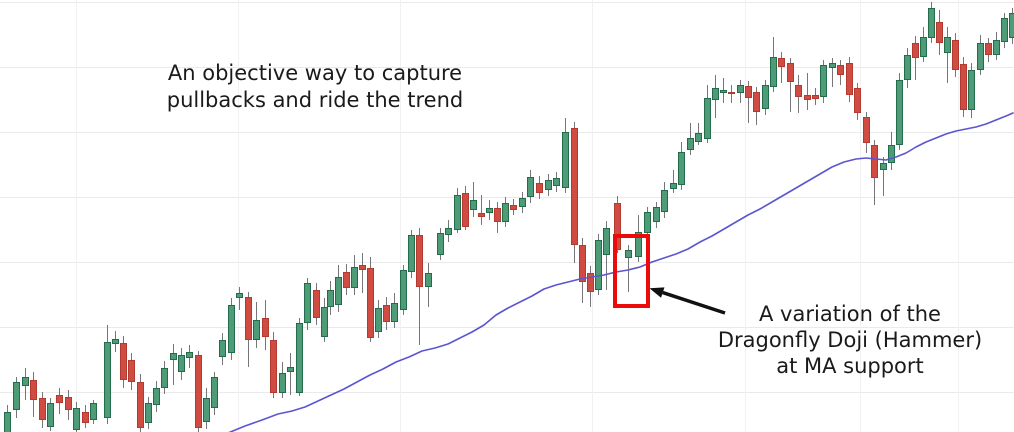 The height and width of the screenshot is (432, 1014). I want to click on callout-line-2: Dragonfly Doji (Hammer), so click(850, 340).